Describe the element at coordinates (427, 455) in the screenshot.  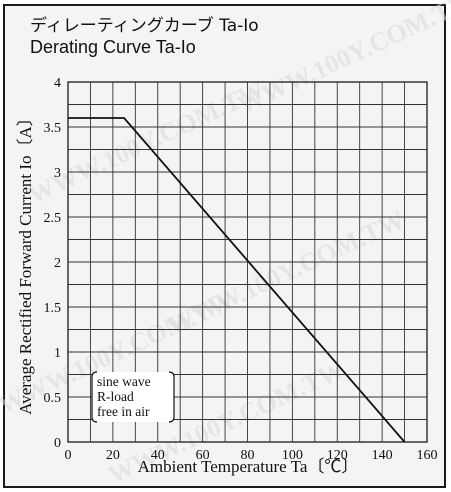
I see `x-tick-label: 160` at that location.